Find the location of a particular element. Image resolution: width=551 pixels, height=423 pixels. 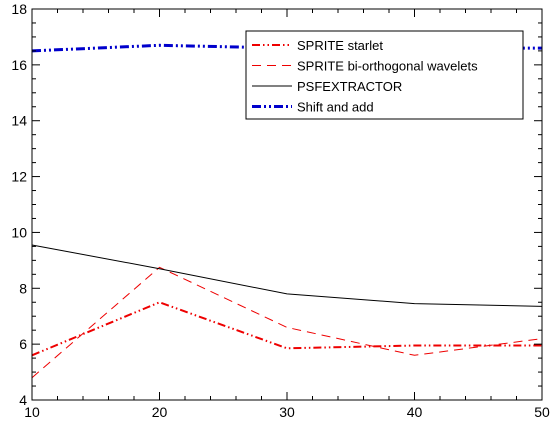

x-tick-label: 50 is located at coordinates (542, 412).